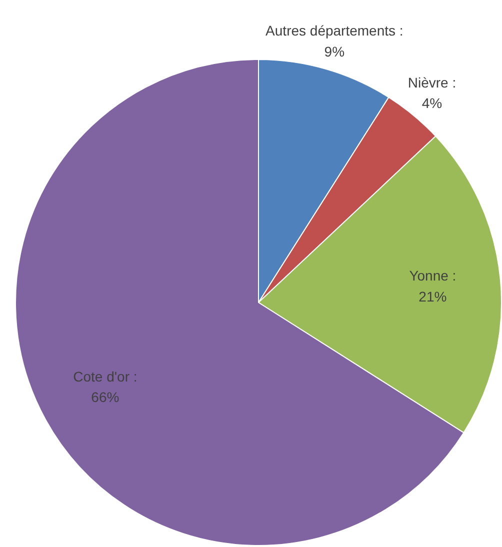 The image size is (502, 547). Describe the element at coordinates (105, 387) in the screenshot. I see `slice-label: Cote d'or : 66%` at that location.